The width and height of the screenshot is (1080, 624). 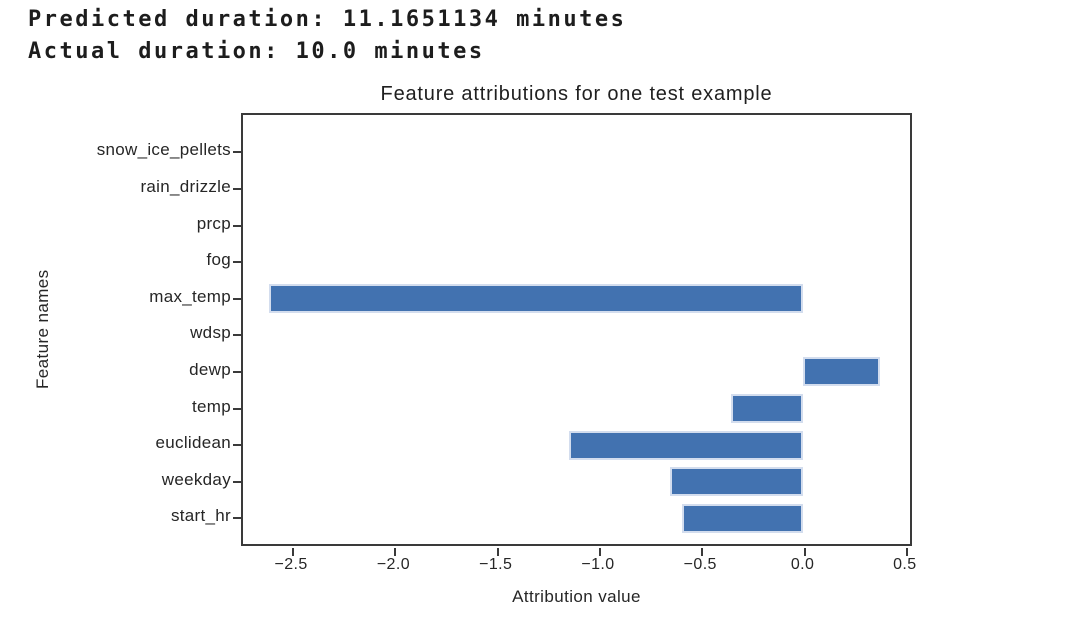 What do you see at coordinates (686, 445) in the screenshot?
I see `bar-euclidean` at bounding box center [686, 445].